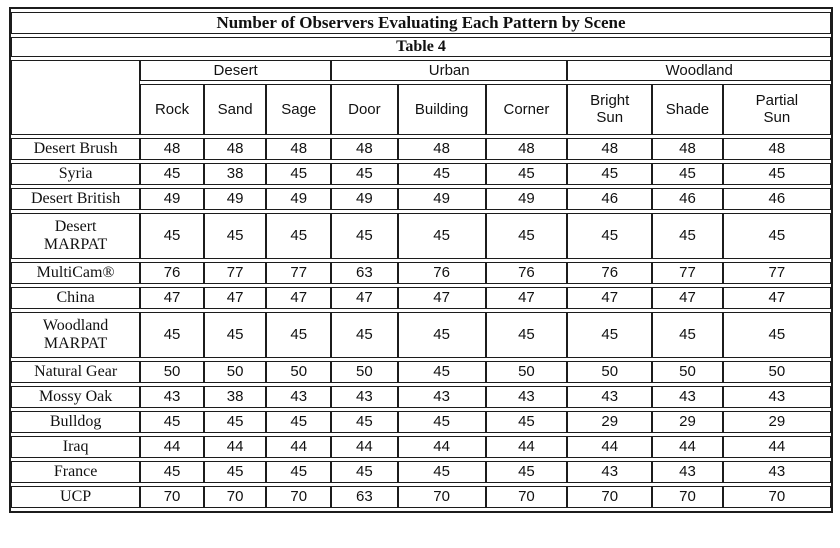  Describe the element at coordinates (687, 109) in the screenshot. I see `column-header-shade: Shade` at that location.